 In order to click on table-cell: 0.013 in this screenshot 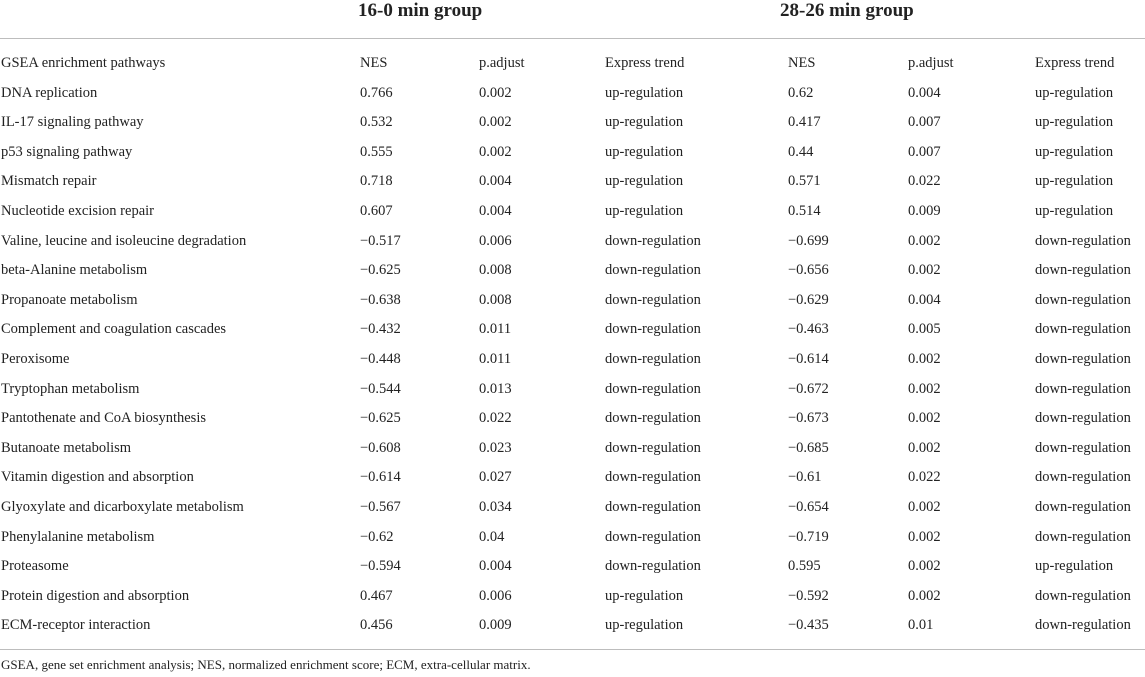, I will do `click(495, 388)`.